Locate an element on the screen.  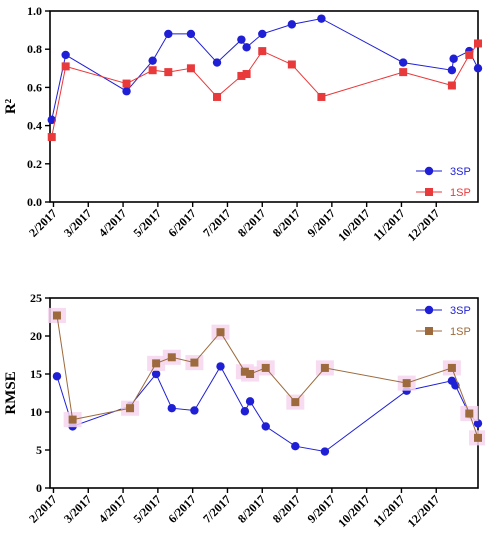
y-tick-label: 25 is located at coordinates (36, 298).